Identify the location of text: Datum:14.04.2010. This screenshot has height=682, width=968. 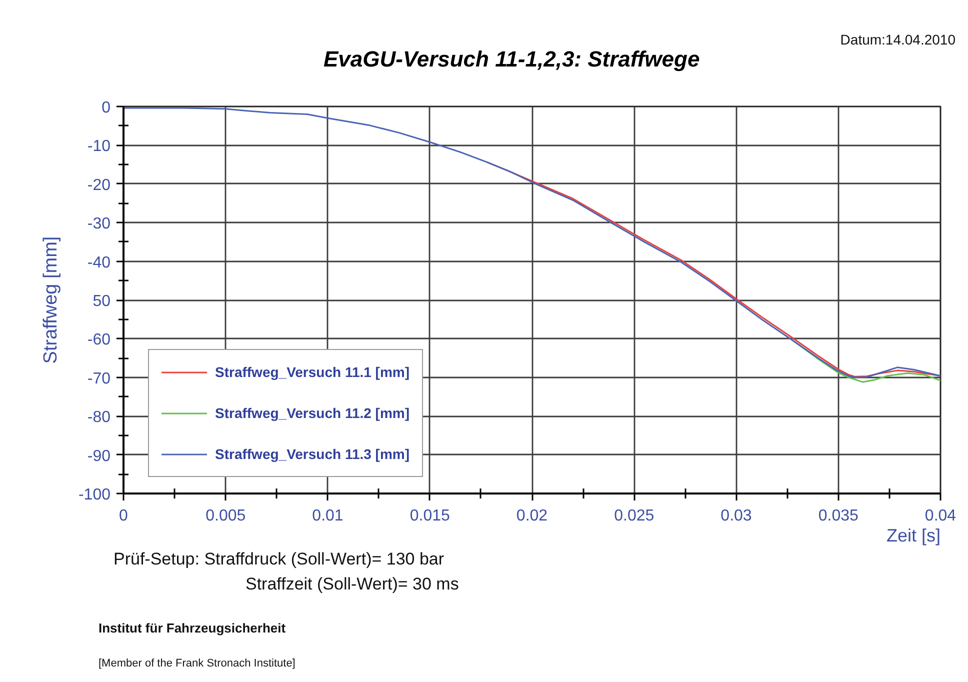
(898, 40).